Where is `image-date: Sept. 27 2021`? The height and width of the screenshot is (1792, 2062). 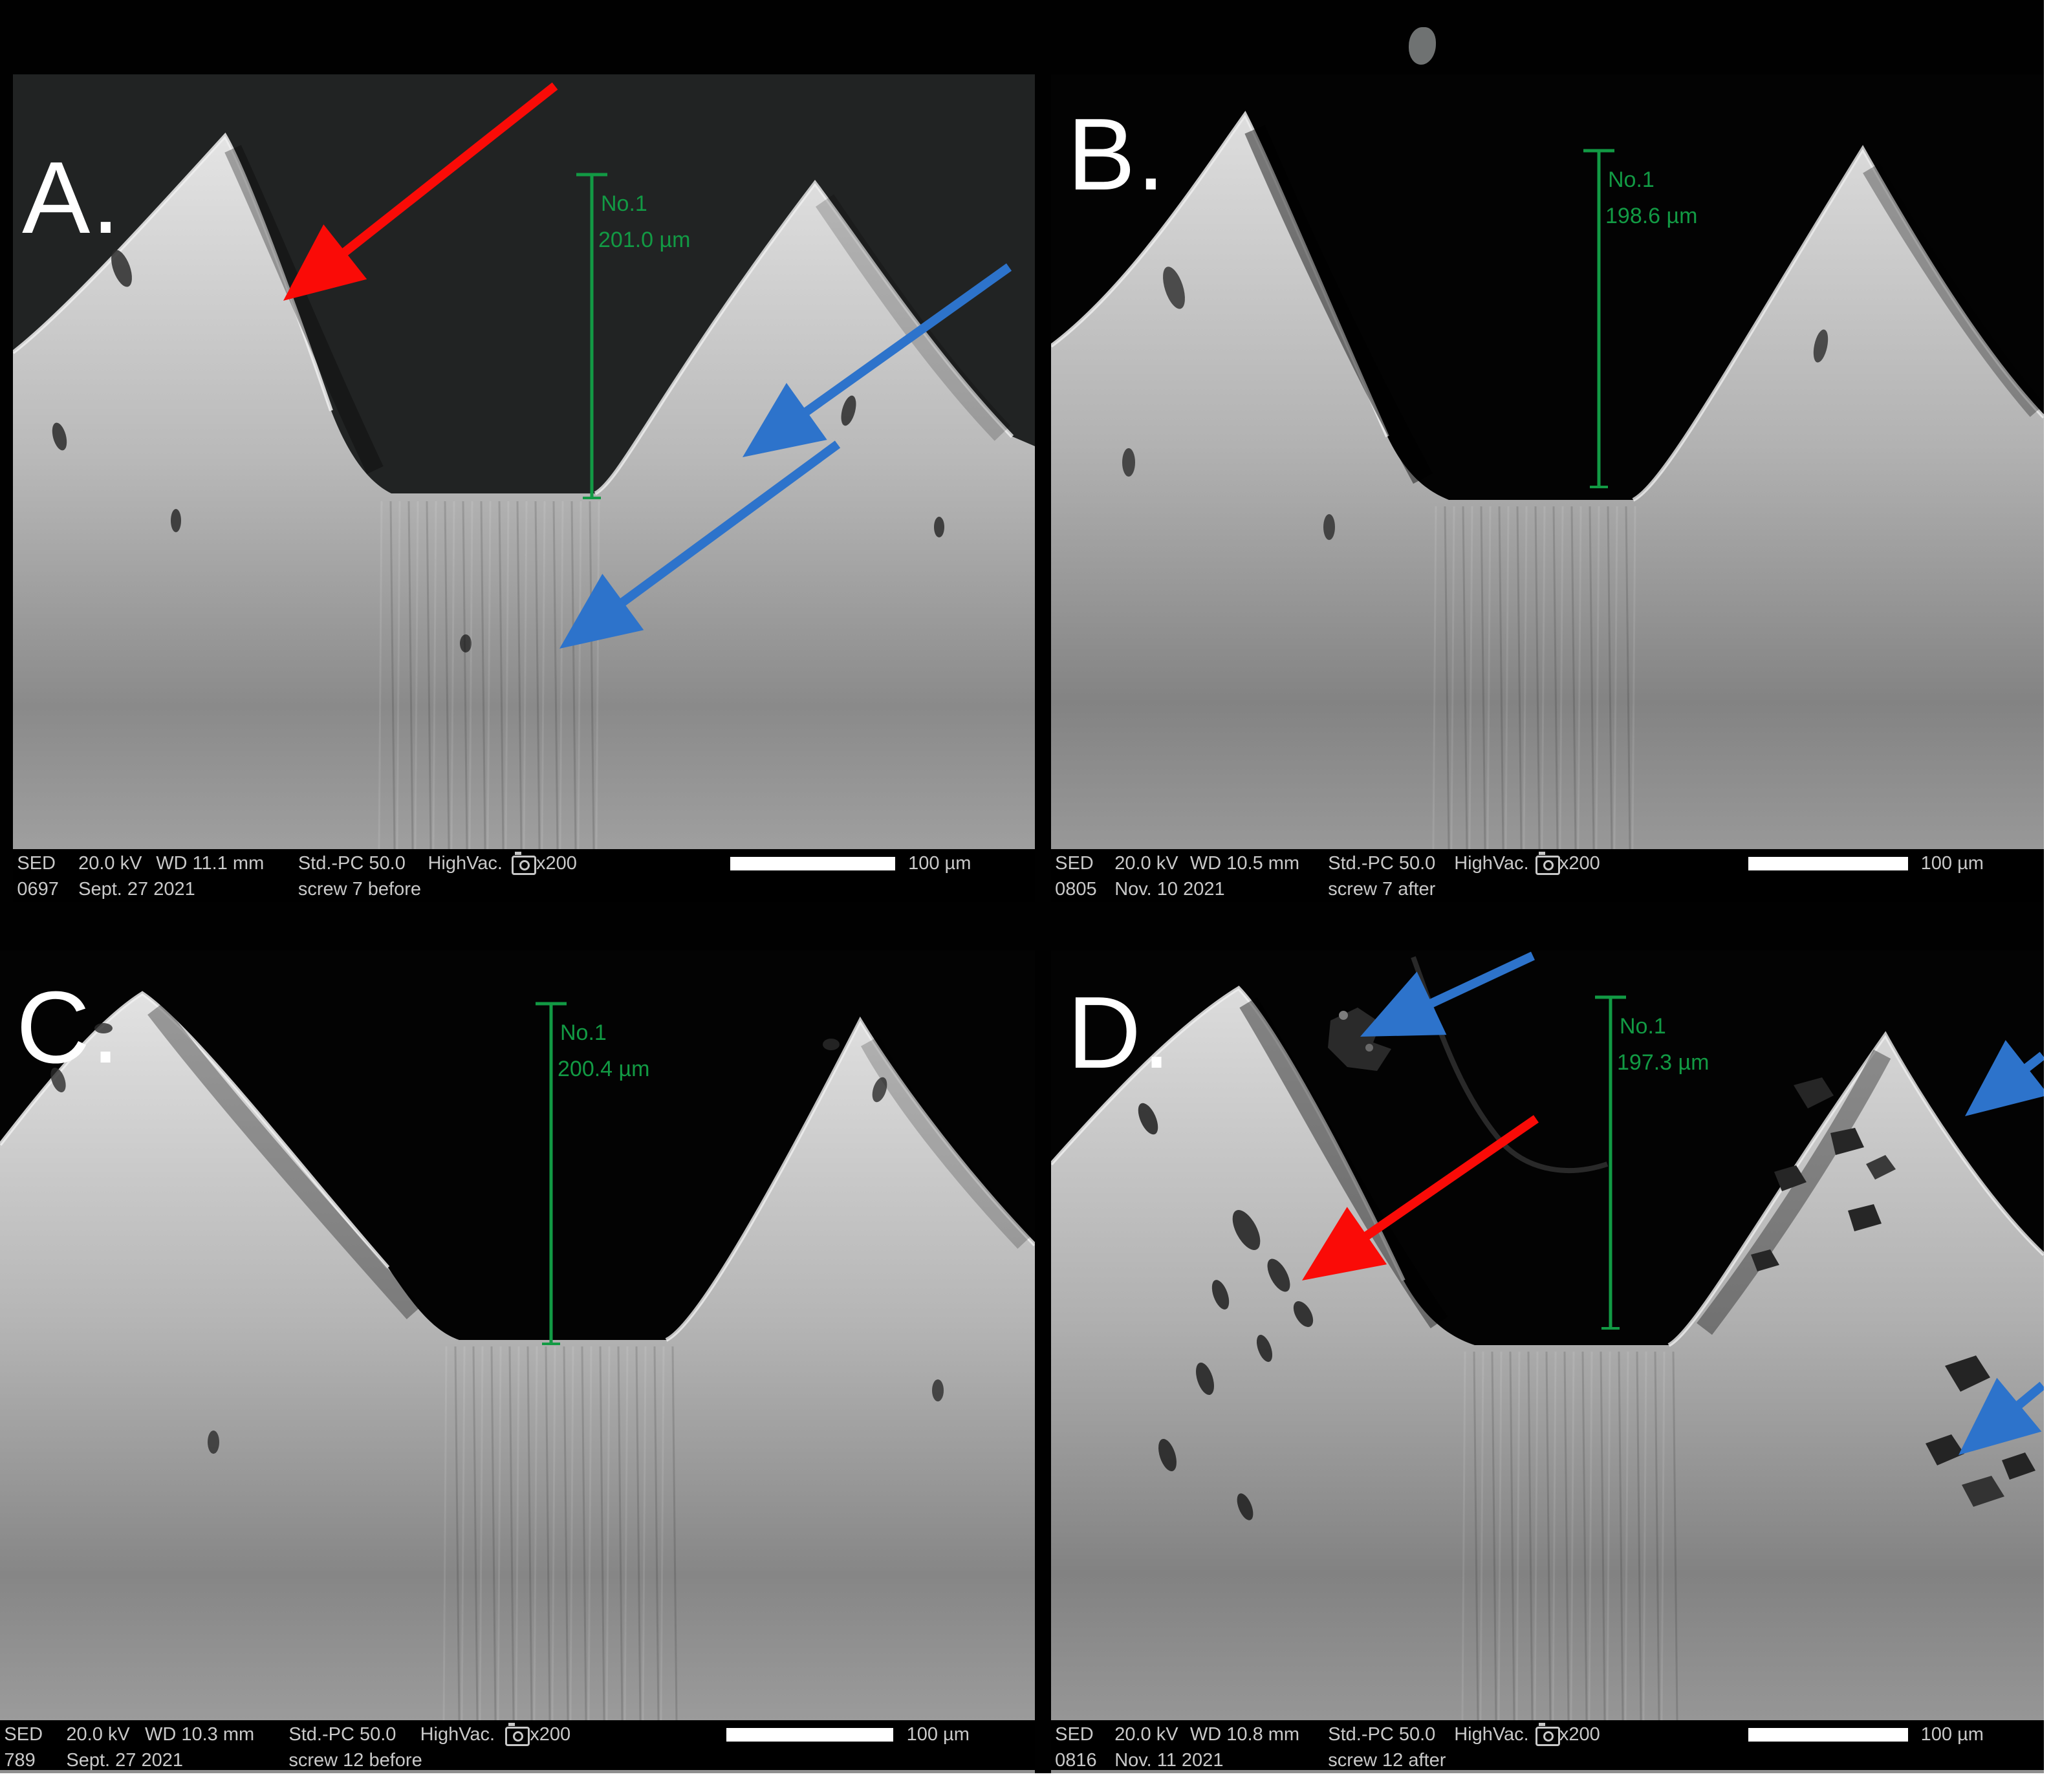 image-date: Sept. 27 2021 is located at coordinates (136, 889).